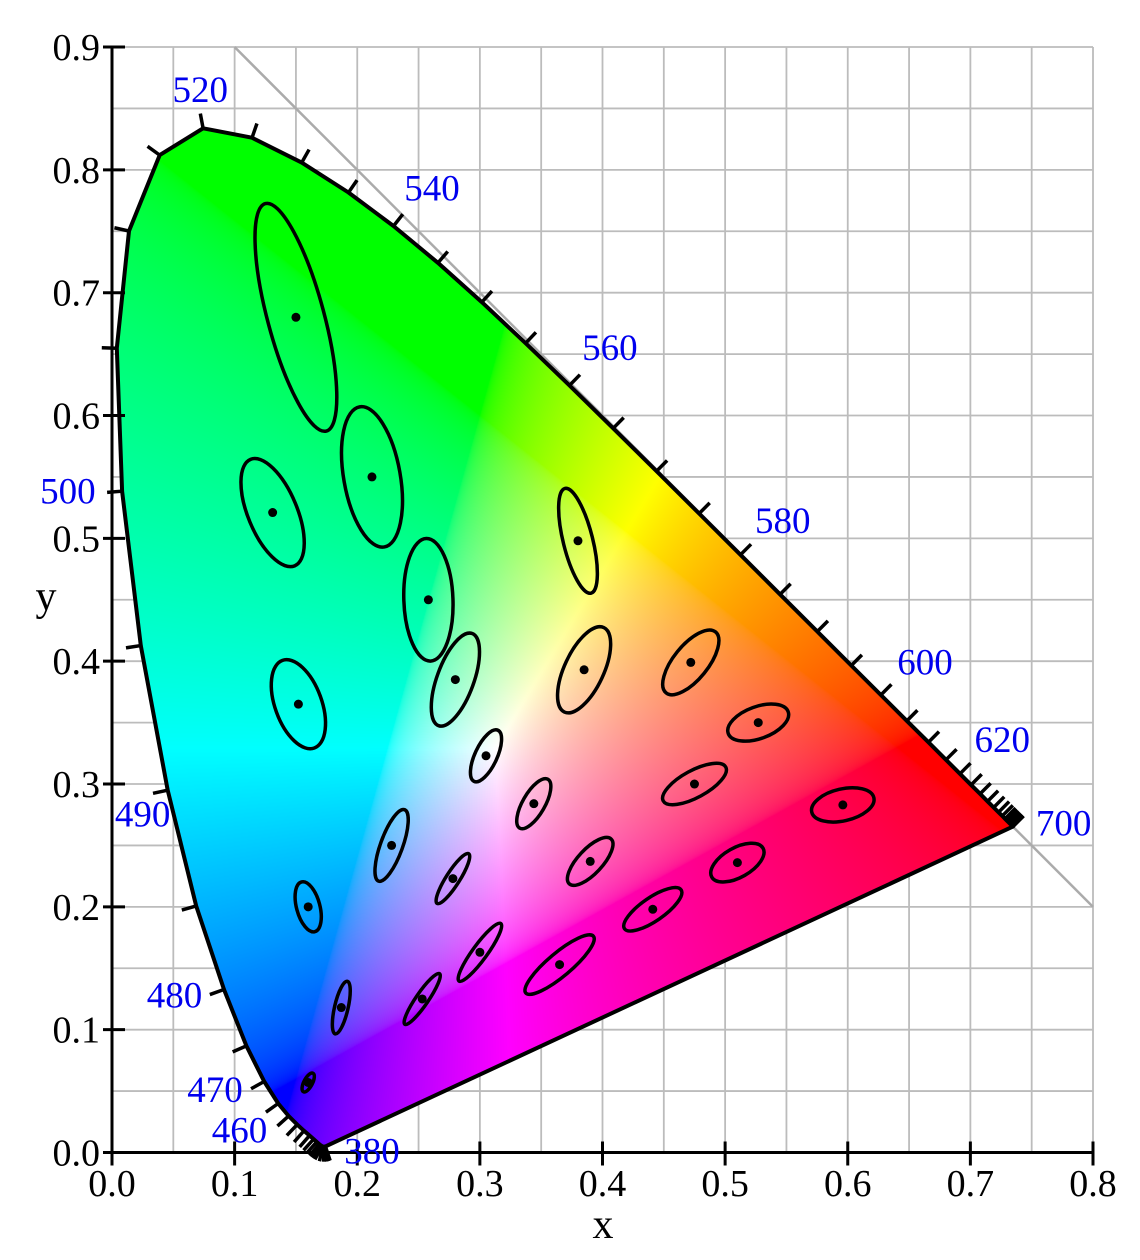 Image resolution: width=1140 pixels, height=1260 pixels. What do you see at coordinates (201, 121) in the screenshot?
I see `wavelength-tick-520nm` at bounding box center [201, 121].